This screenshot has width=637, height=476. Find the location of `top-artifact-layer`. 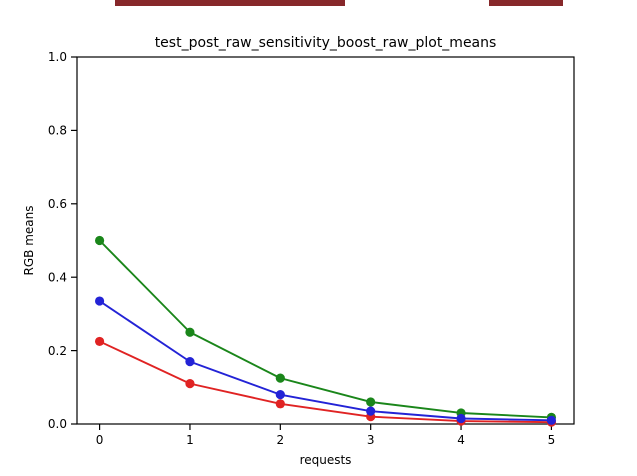

top-artifact-layer is located at coordinates (339, 3).